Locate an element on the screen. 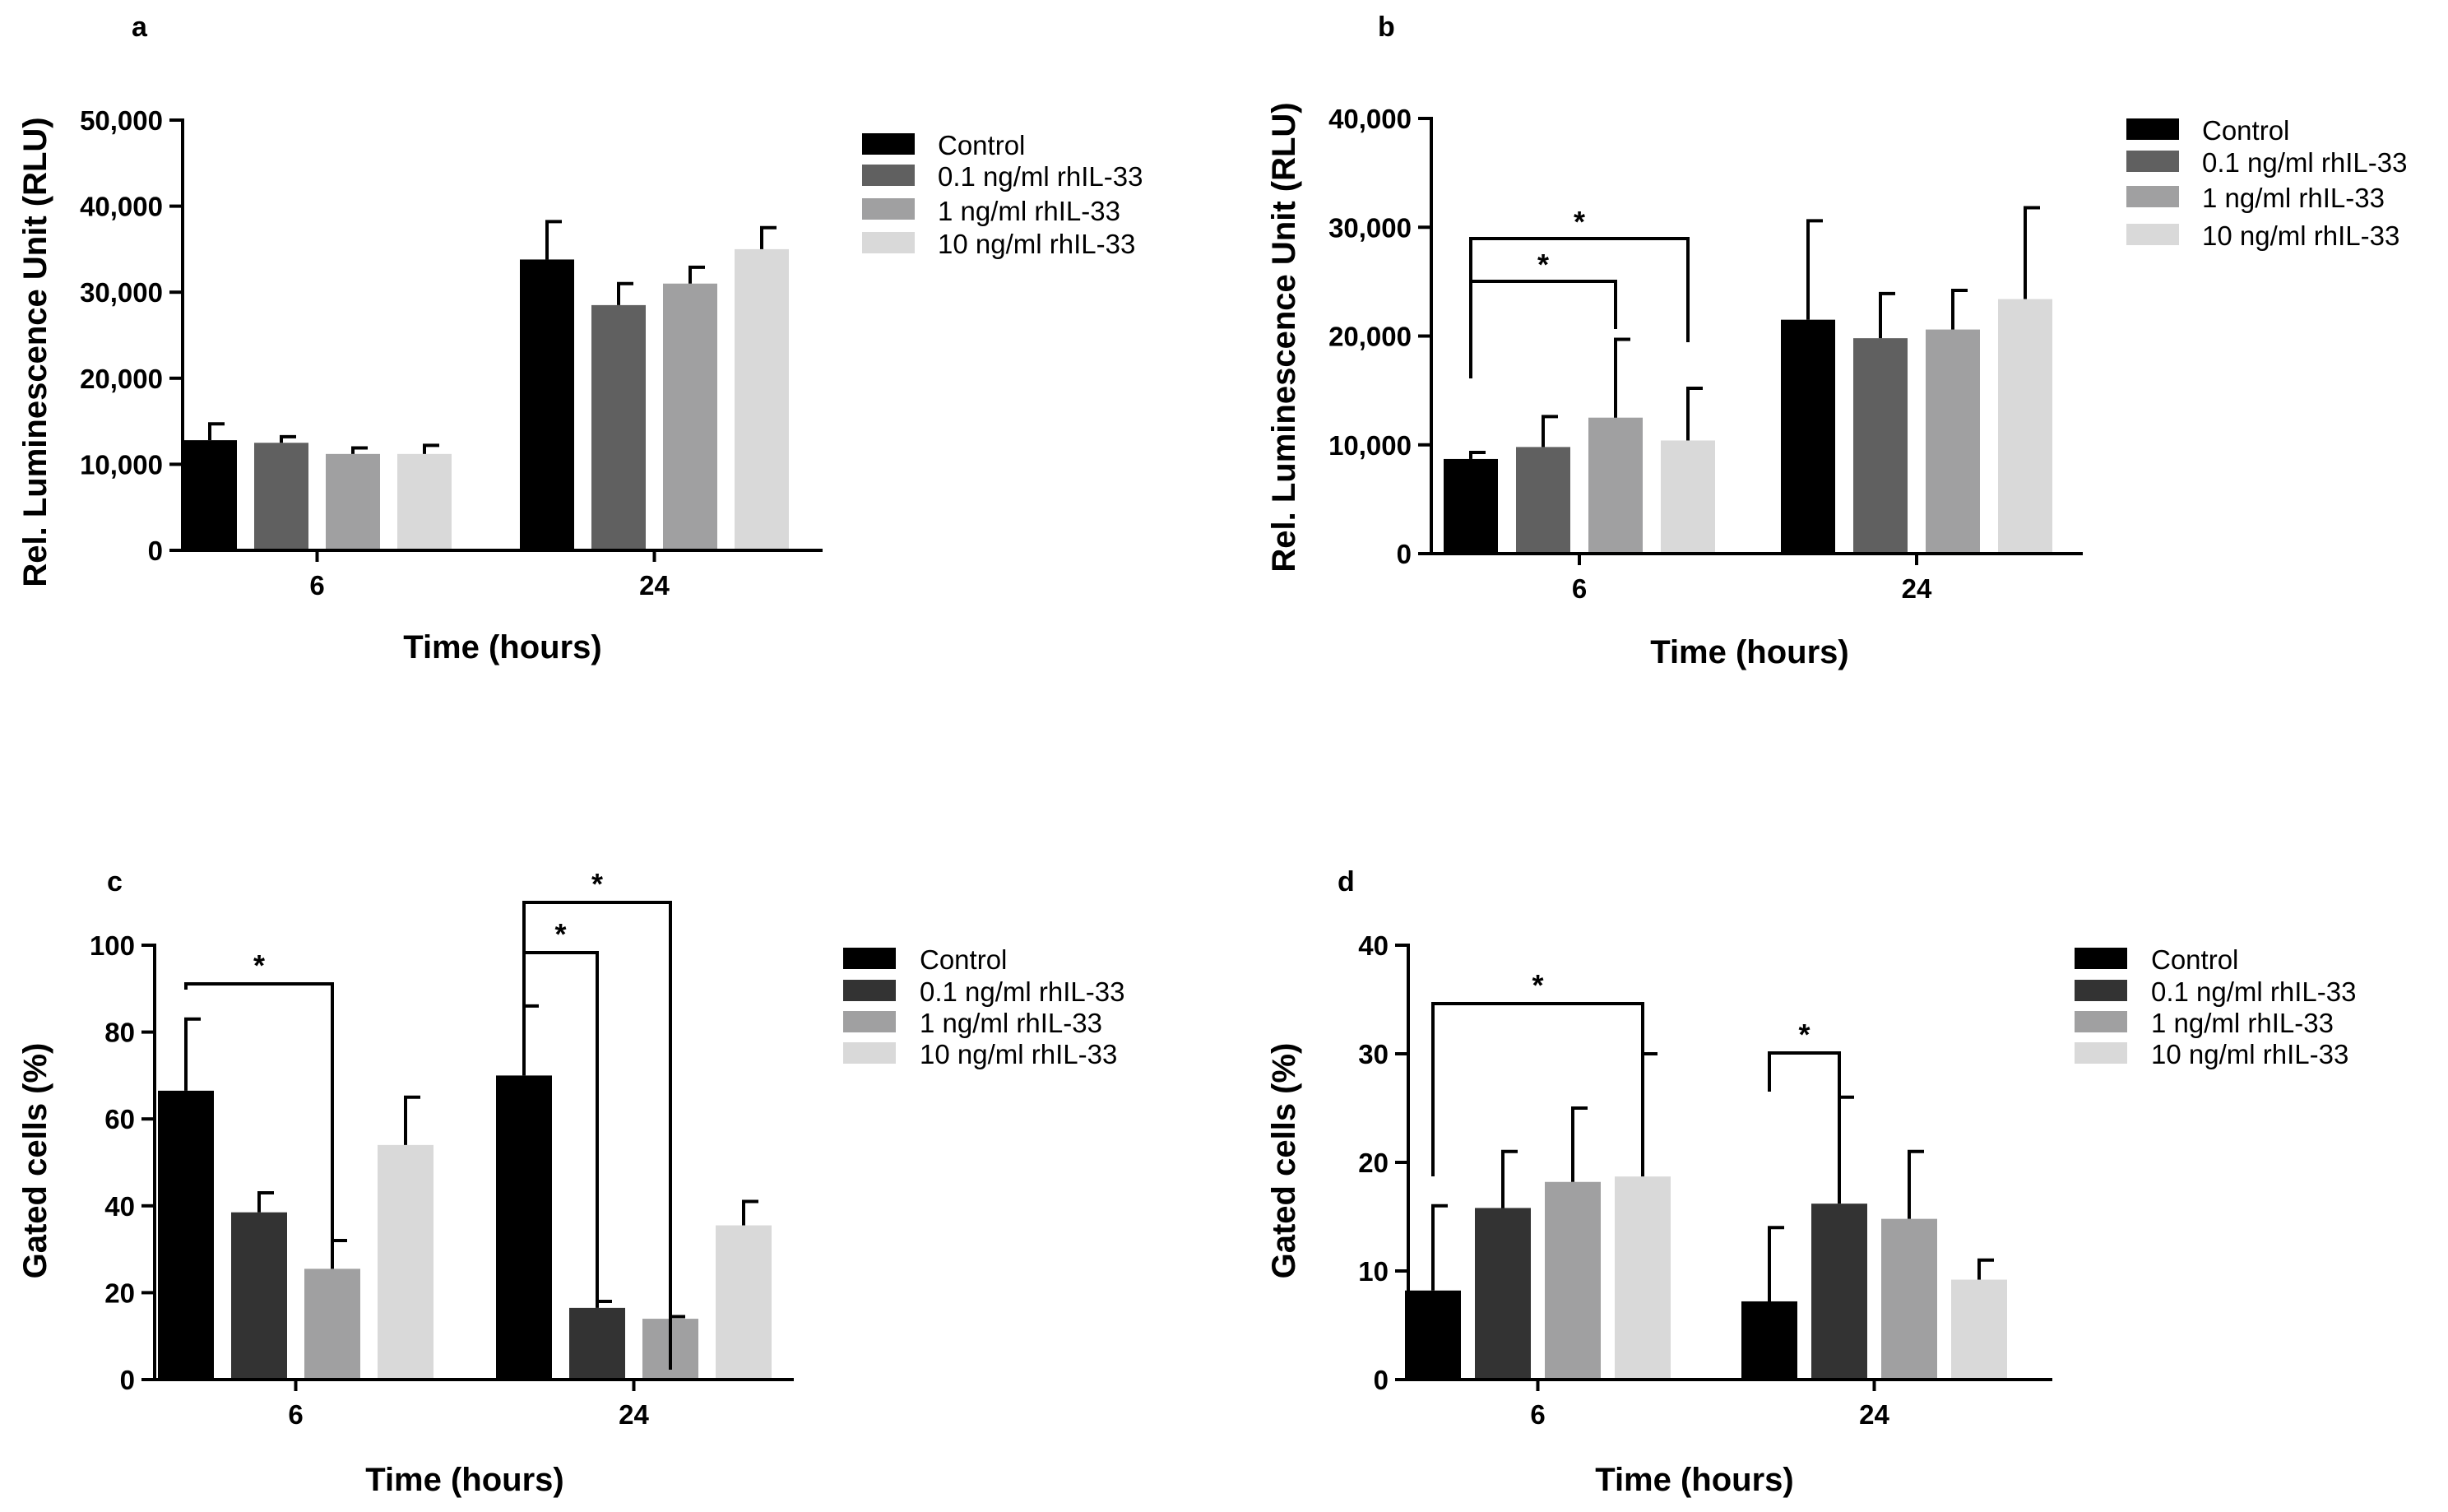  panel-label: a is located at coordinates (140, 27).